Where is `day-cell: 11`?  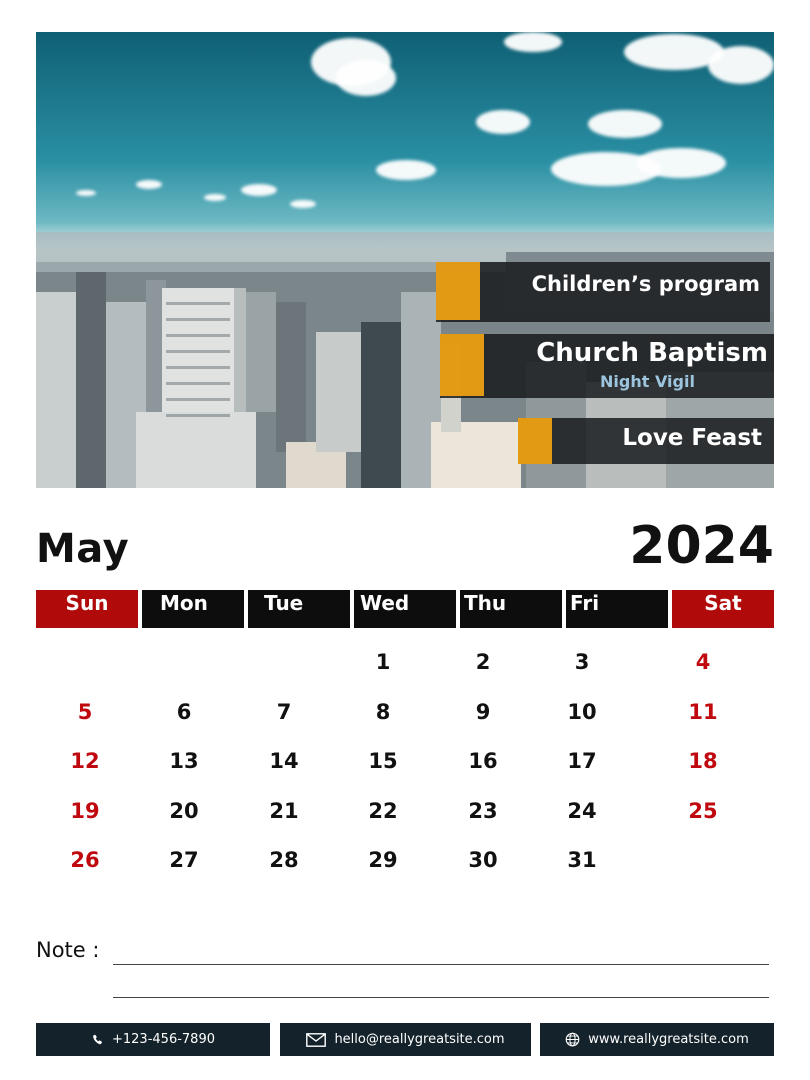
day-cell: 11 is located at coordinates (703, 711).